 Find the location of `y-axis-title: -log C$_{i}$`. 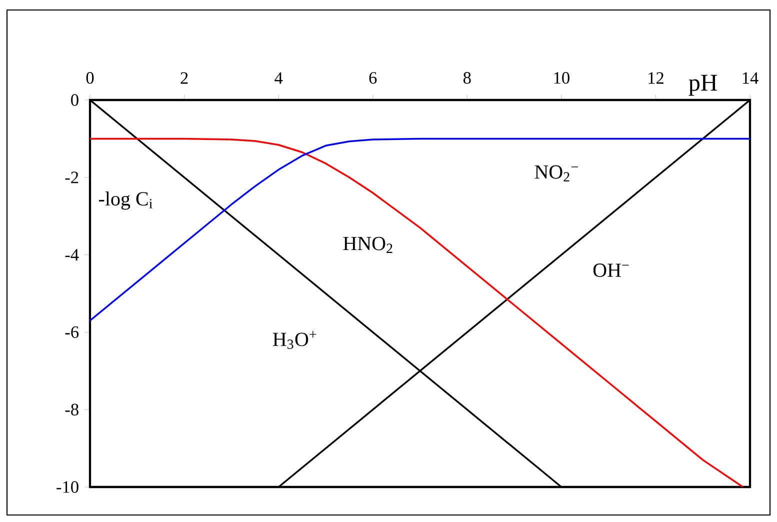

y-axis-title: -log C$_{i}$ is located at coordinates (125, 201).